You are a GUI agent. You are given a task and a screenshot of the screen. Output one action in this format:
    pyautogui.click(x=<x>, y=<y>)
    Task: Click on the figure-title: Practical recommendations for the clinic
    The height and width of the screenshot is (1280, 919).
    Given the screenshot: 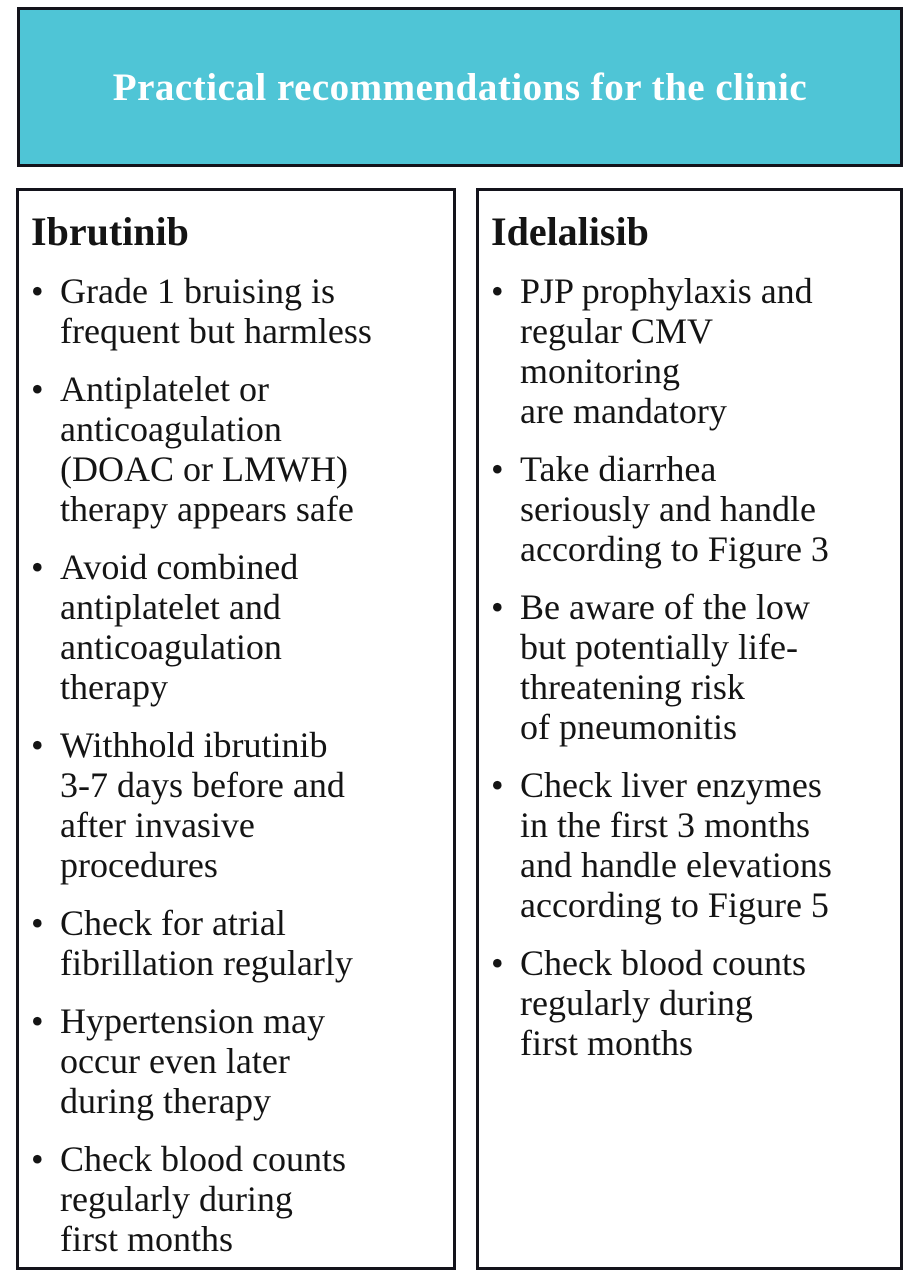 What is the action you would take?
    pyautogui.click(x=460, y=87)
    